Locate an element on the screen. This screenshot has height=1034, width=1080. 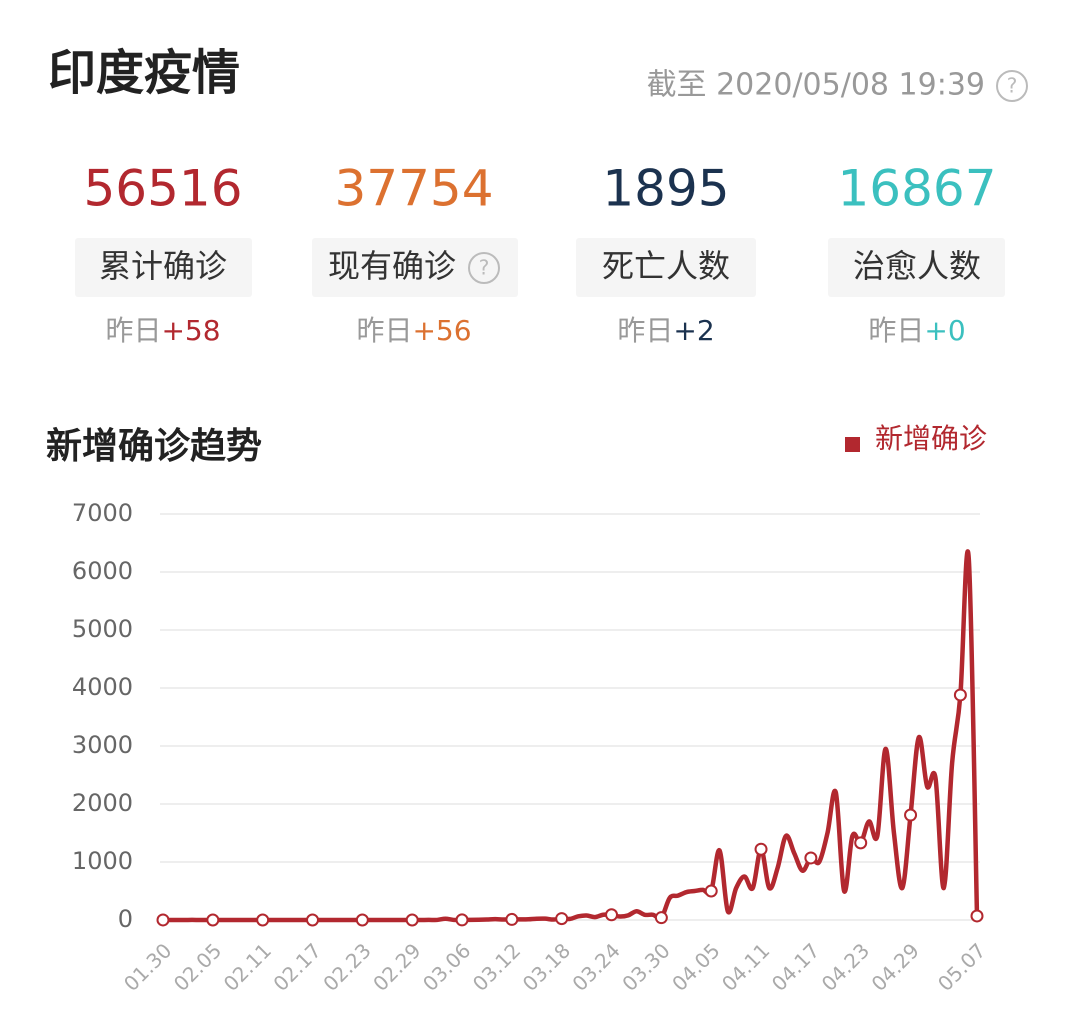
x-tick-label: 02.17 is located at coordinates (296, 966).